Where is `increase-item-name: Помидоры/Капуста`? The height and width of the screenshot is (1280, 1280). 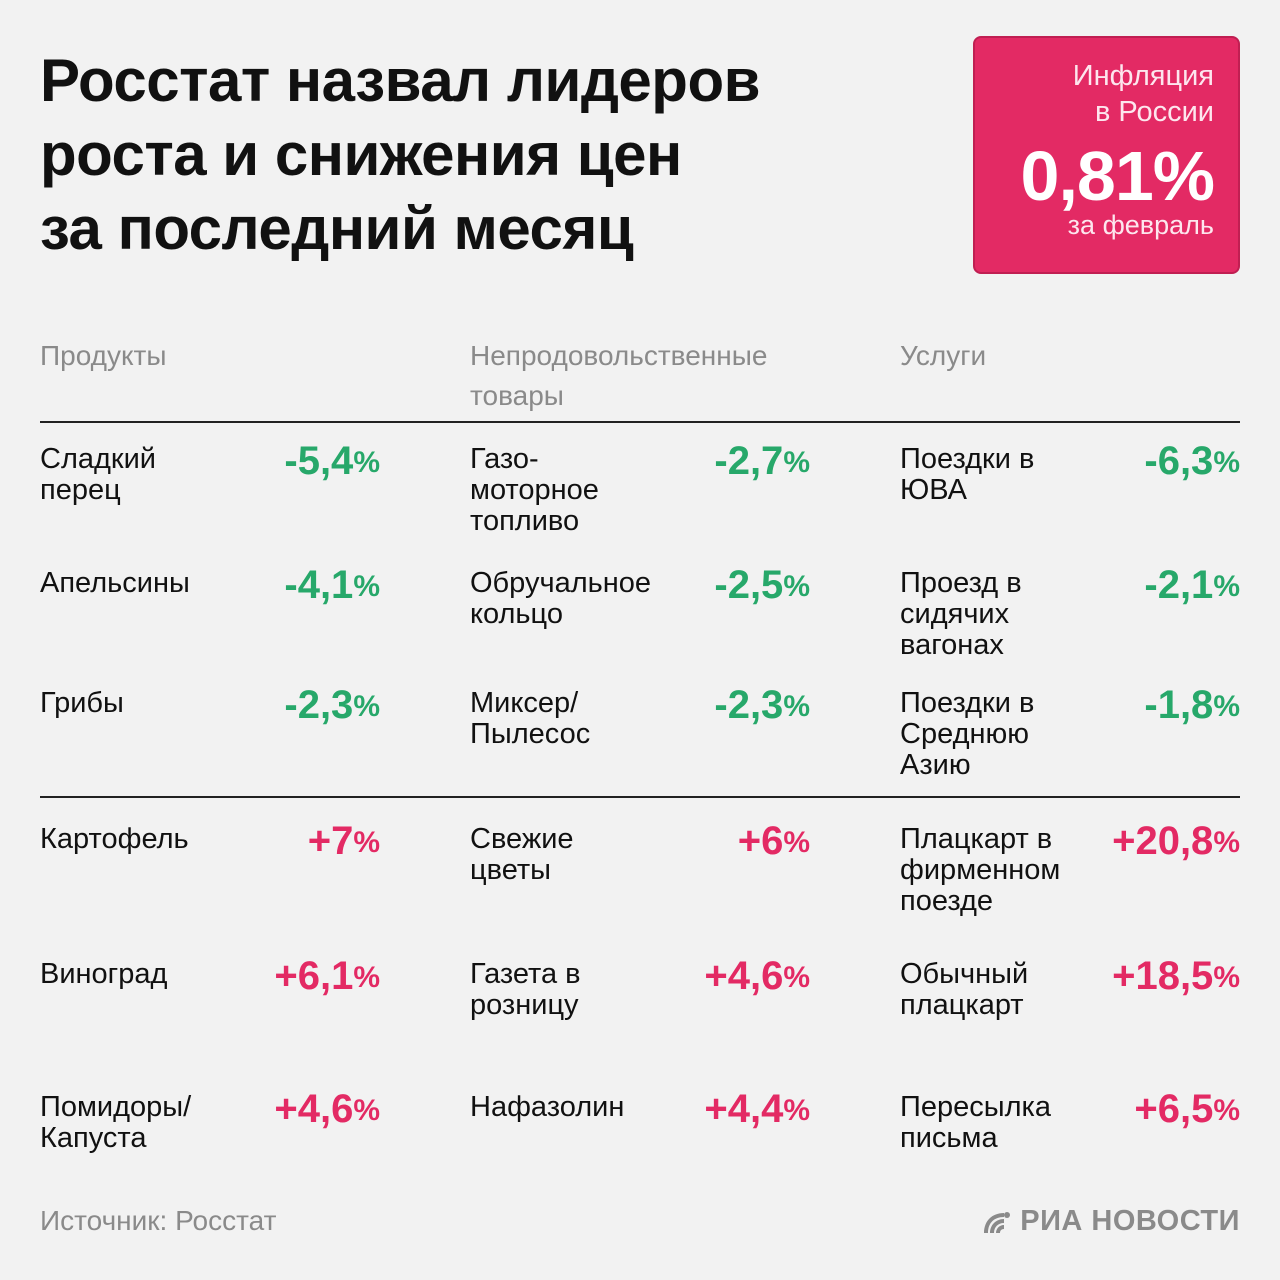
increase-item-name: Помидоры/Капуста is located at coordinates (140, 1123).